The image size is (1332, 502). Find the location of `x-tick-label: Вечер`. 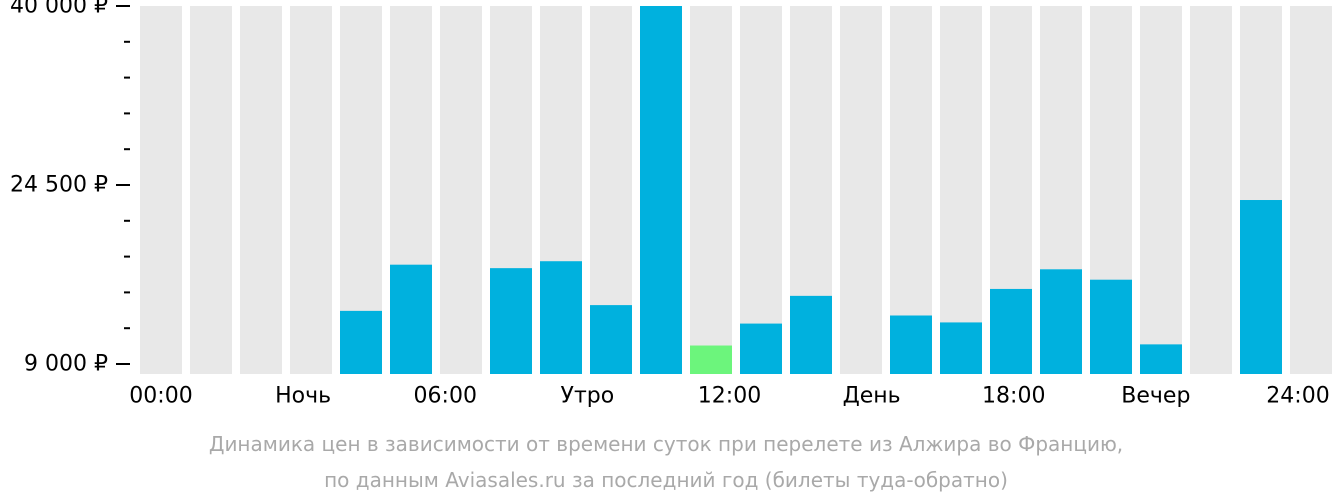

x-tick-label: Вечер is located at coordinates (1155, 396).